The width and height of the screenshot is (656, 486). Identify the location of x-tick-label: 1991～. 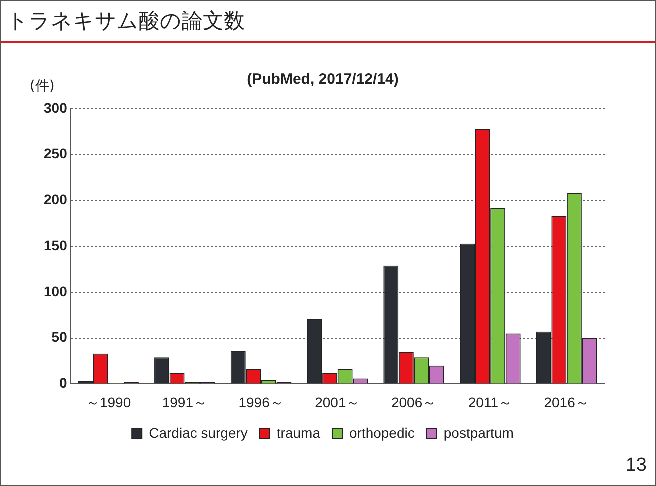
(185, 402).